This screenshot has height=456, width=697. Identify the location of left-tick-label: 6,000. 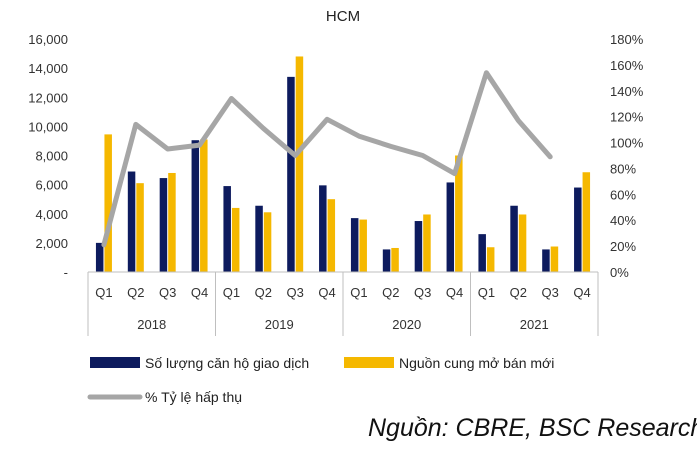
(51, 185).